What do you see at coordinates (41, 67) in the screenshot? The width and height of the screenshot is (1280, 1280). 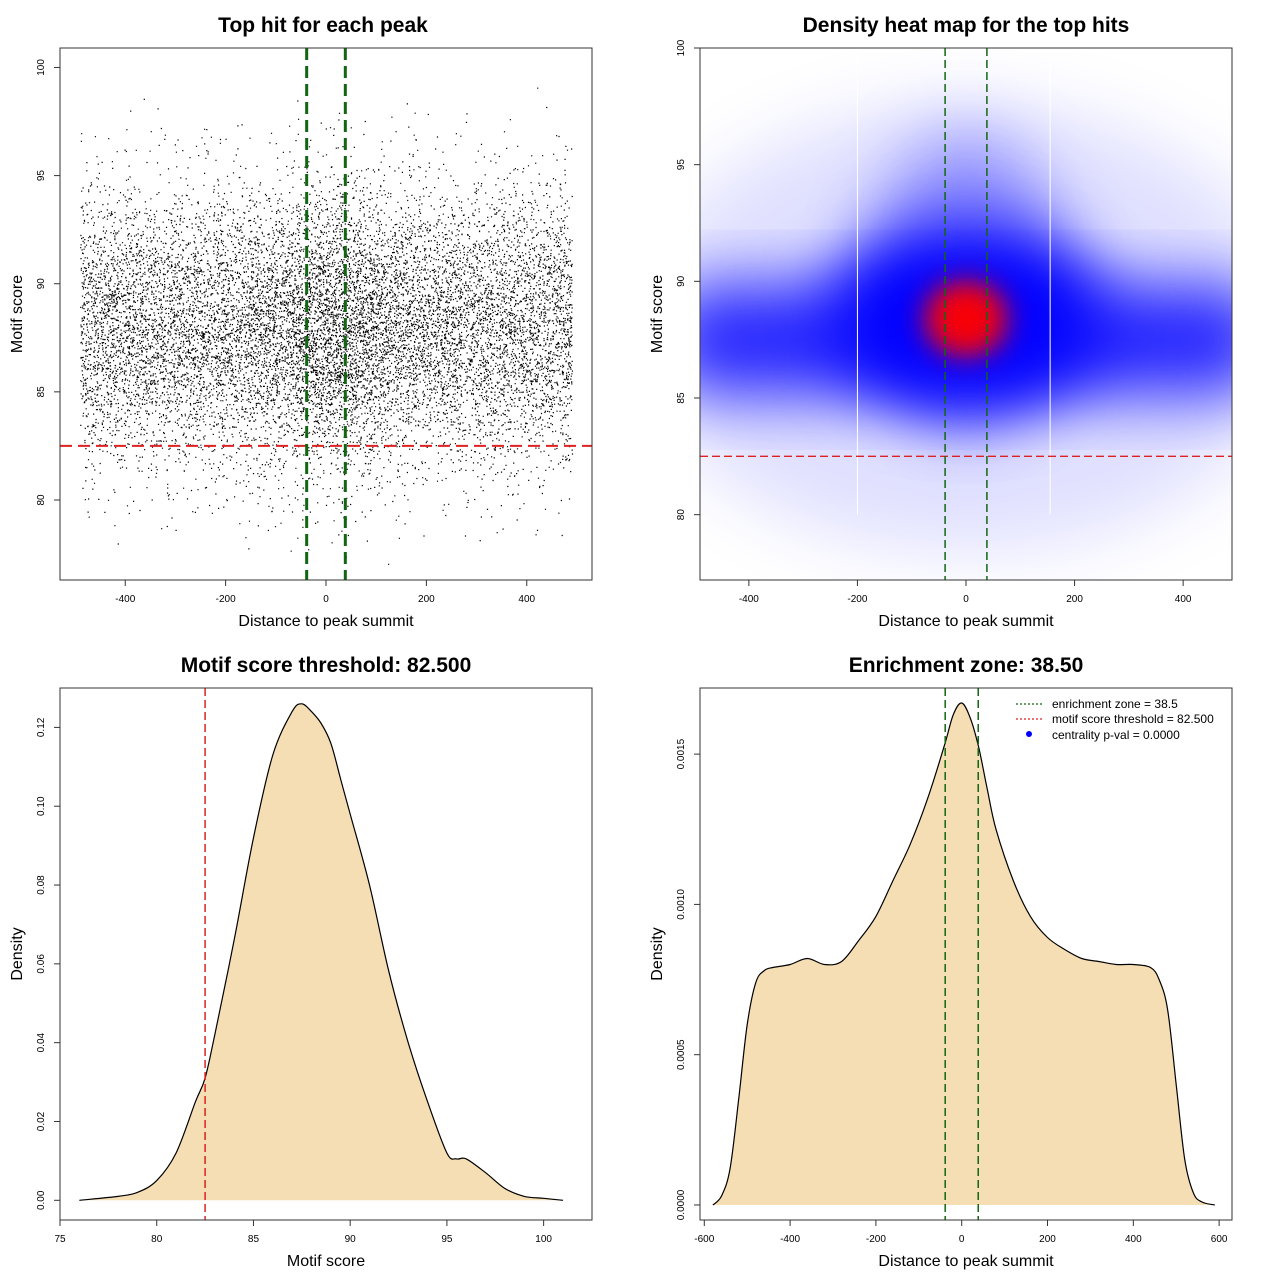 I see `scatter-ytick-label: 100` at bounding box center [41, 67].